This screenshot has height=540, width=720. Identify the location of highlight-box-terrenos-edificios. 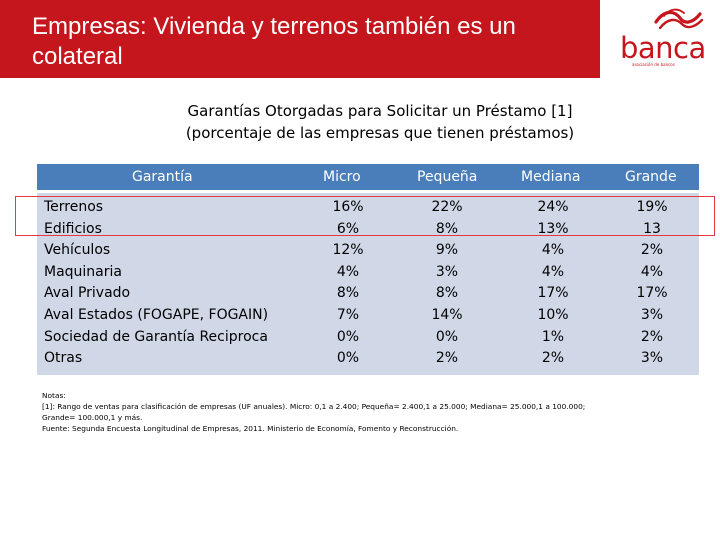
(365, 216).